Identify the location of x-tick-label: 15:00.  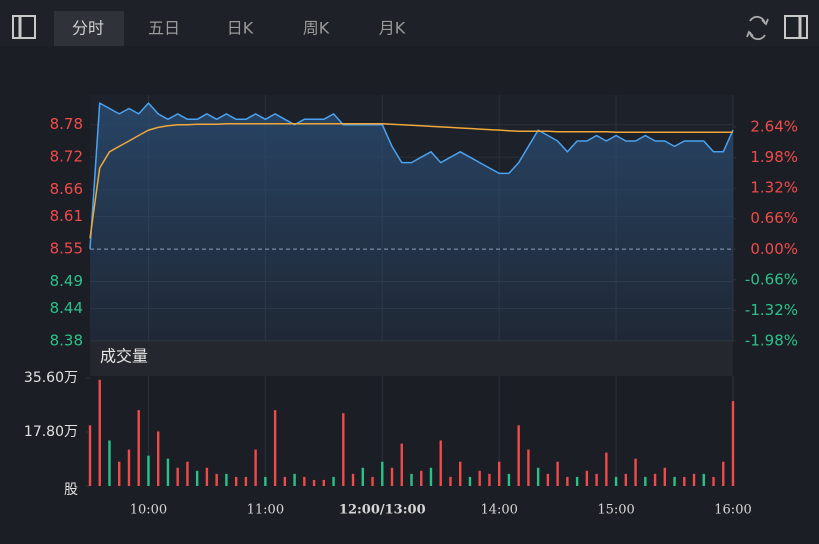
(615, 510).